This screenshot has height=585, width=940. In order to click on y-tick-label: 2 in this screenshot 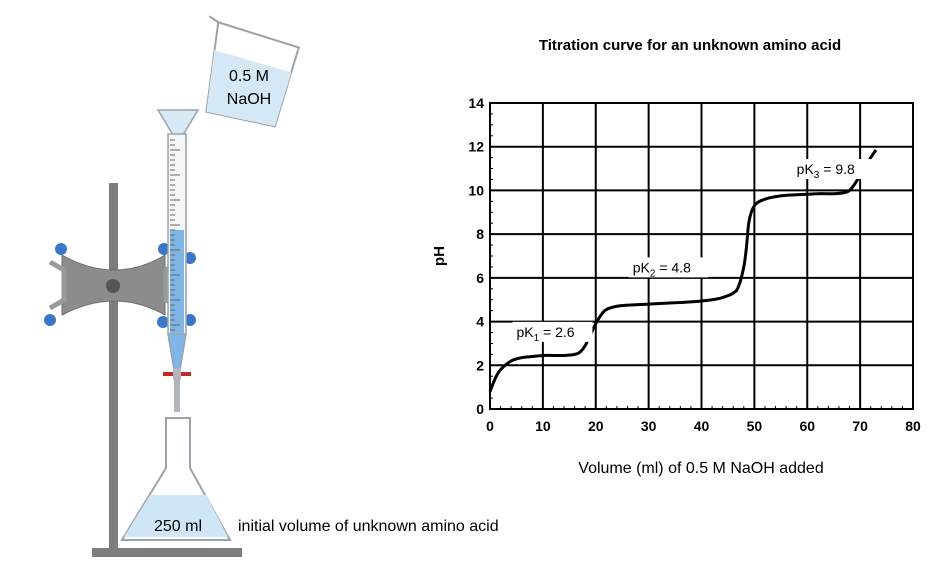, I will do `click(480, 365)`.